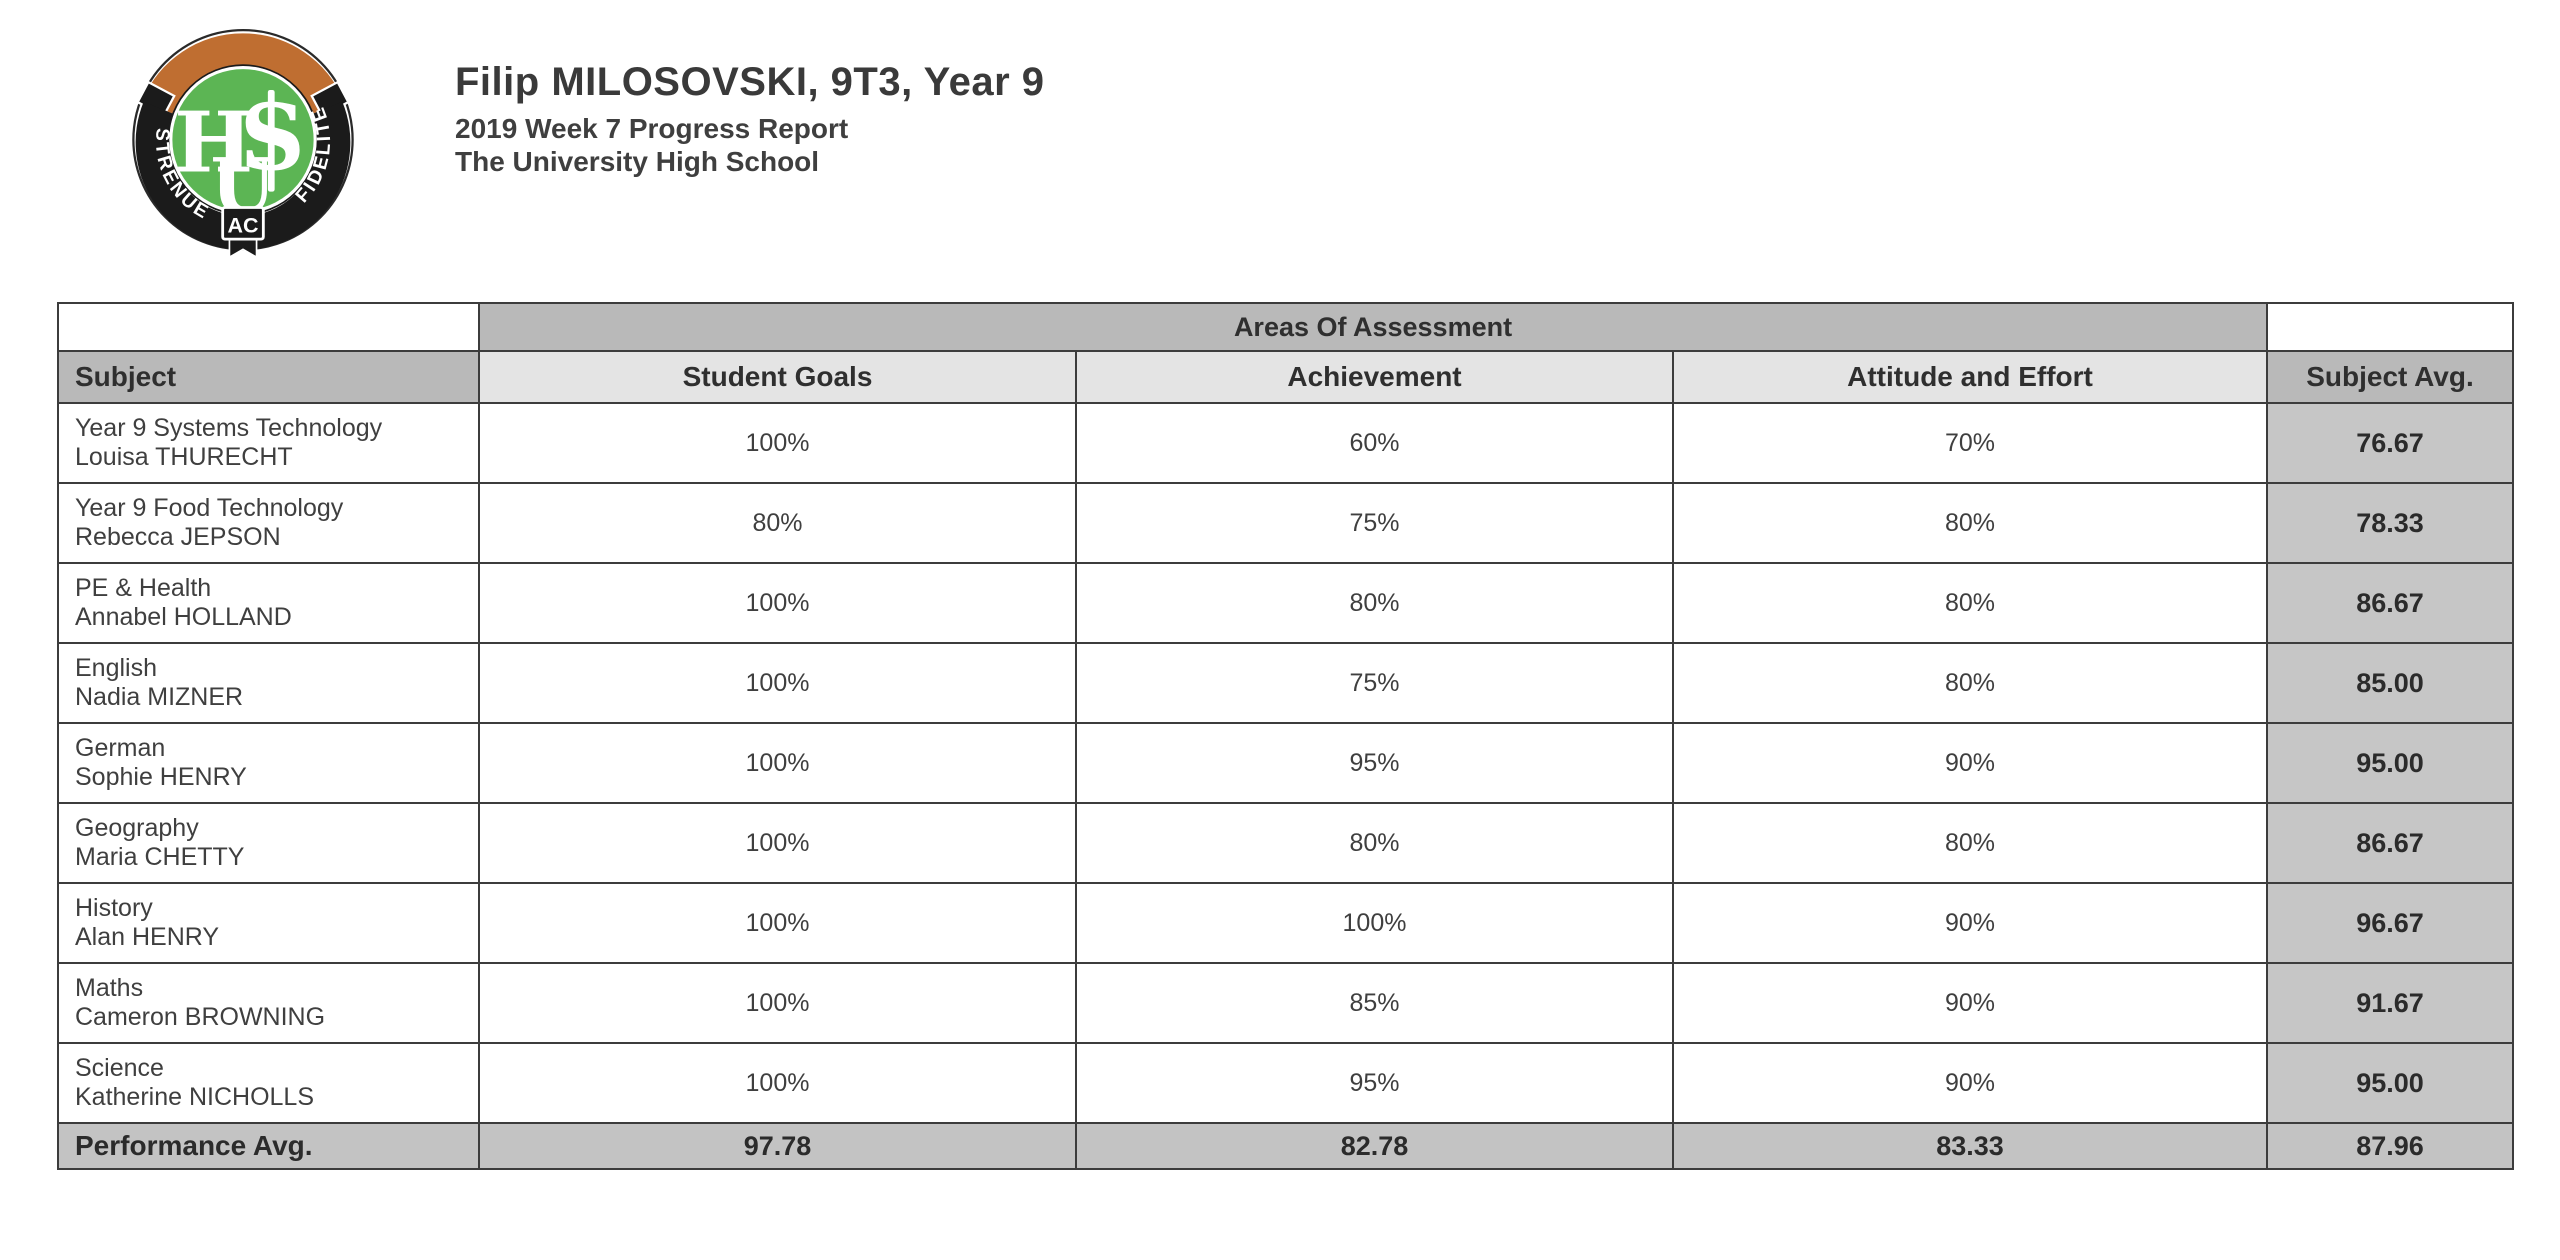  Describe the element at coordinates (1970, 377) in the screenshot. I see `attitude-effort-column-header: Attitude and Effort` at that location.